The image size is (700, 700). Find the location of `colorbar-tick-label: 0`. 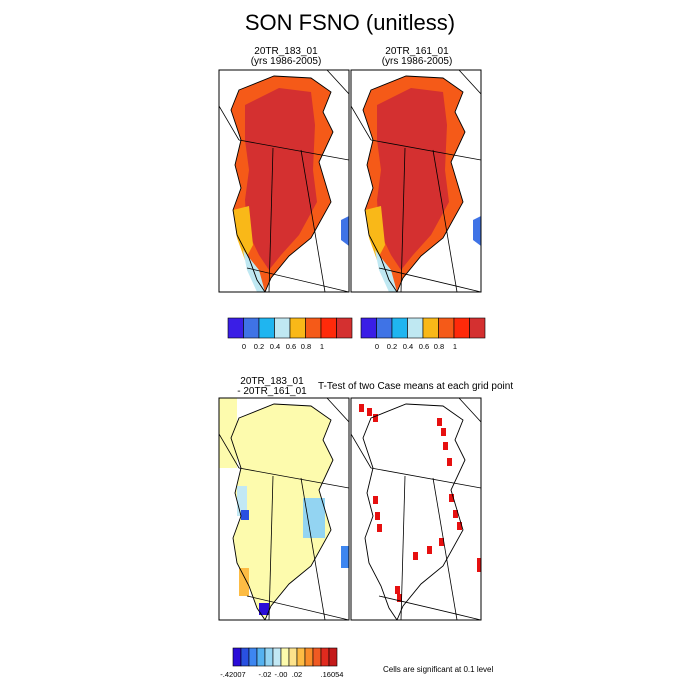

colorbar-tick-label: 0 is located at coordinates (244, 346).